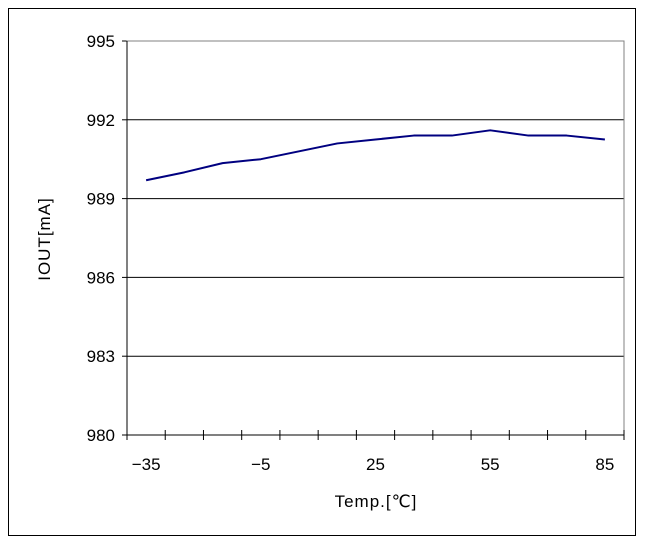 The image size is (646, 544). I want to click on x-tick-label: −35, so click(146, 464).